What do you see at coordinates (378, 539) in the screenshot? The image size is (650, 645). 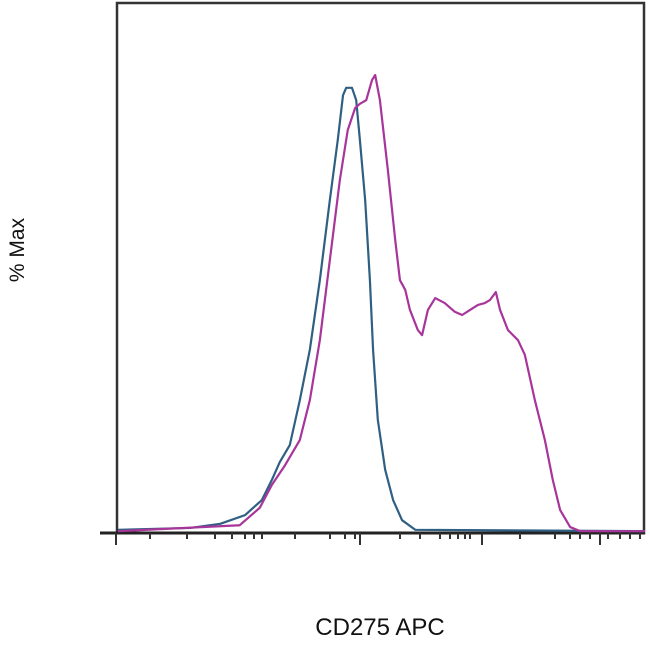 I see `x-axis-ticks` at bounding box center [378, 539].